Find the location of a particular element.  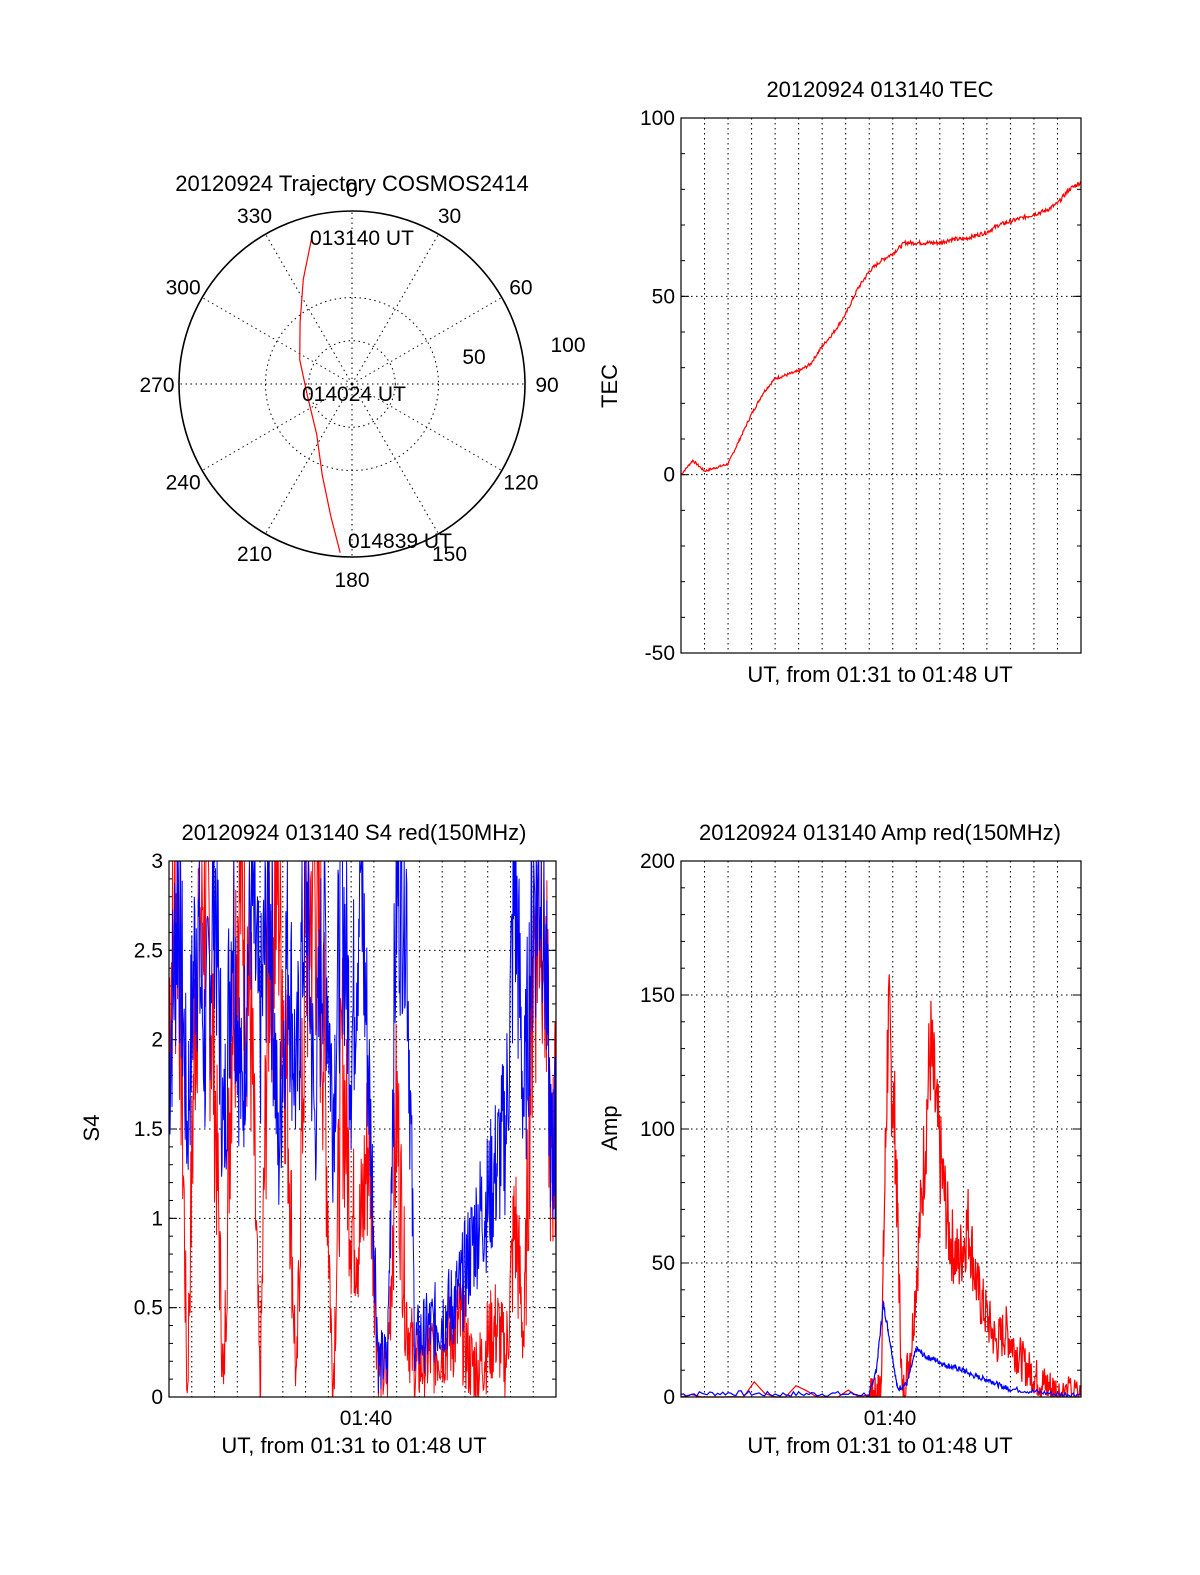

amp-plot-frame is located at coordinates (881, 1129).